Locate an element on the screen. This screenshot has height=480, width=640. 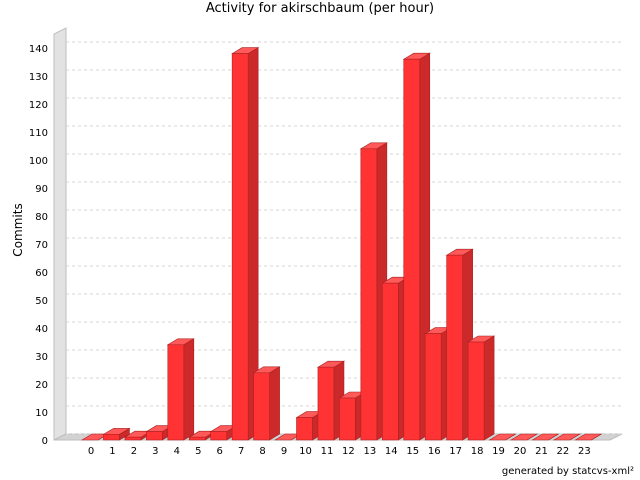
y-tick-label: 90 is located at coordinates (41, 189).